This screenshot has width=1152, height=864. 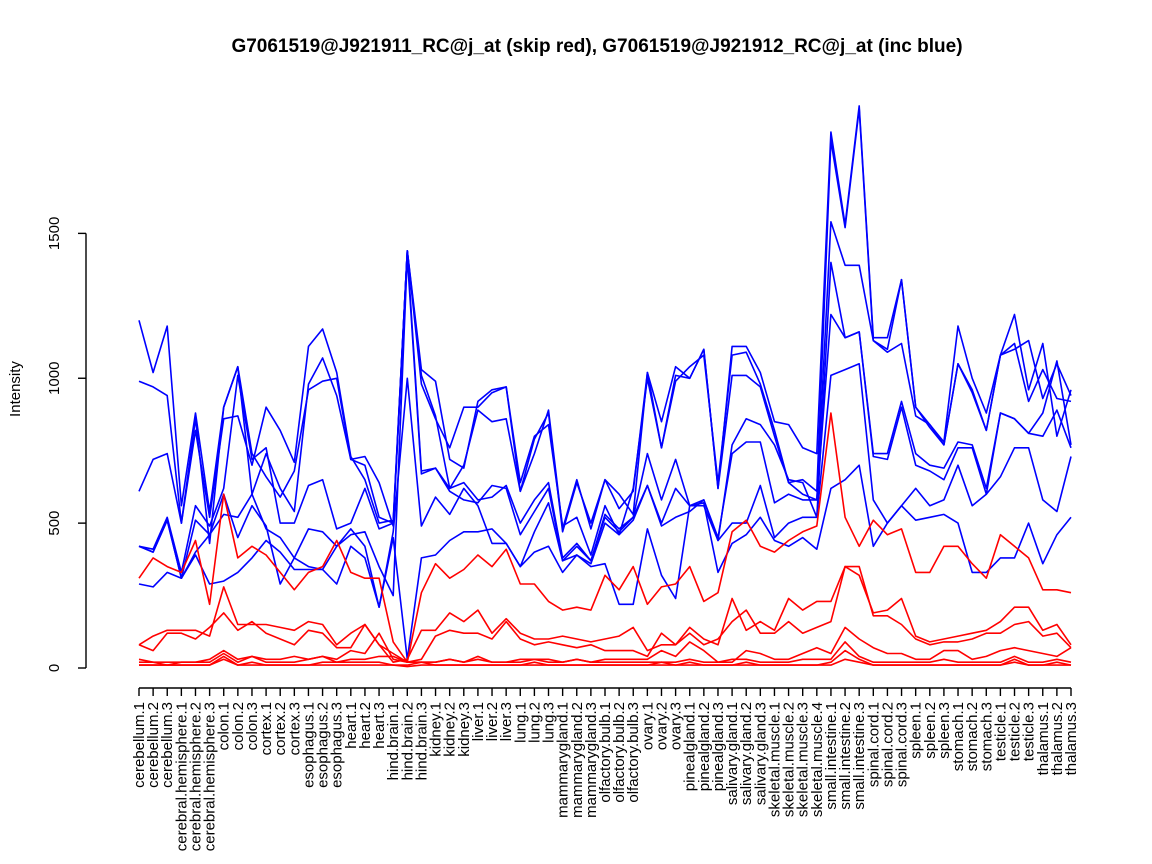 I want to click on x-tick-label: colon.3, so click(x=252, y=726).